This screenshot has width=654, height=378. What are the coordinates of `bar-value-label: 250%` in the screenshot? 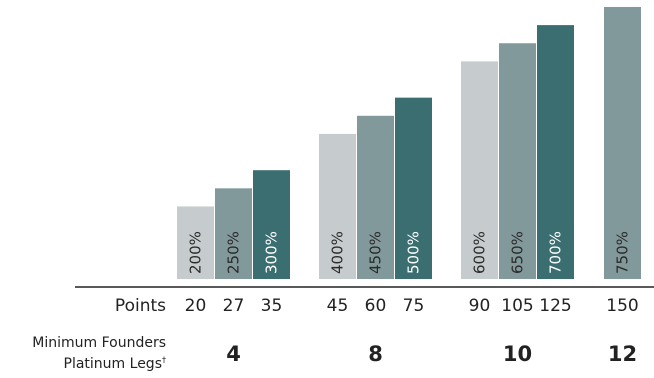 It's located at (234, 252).